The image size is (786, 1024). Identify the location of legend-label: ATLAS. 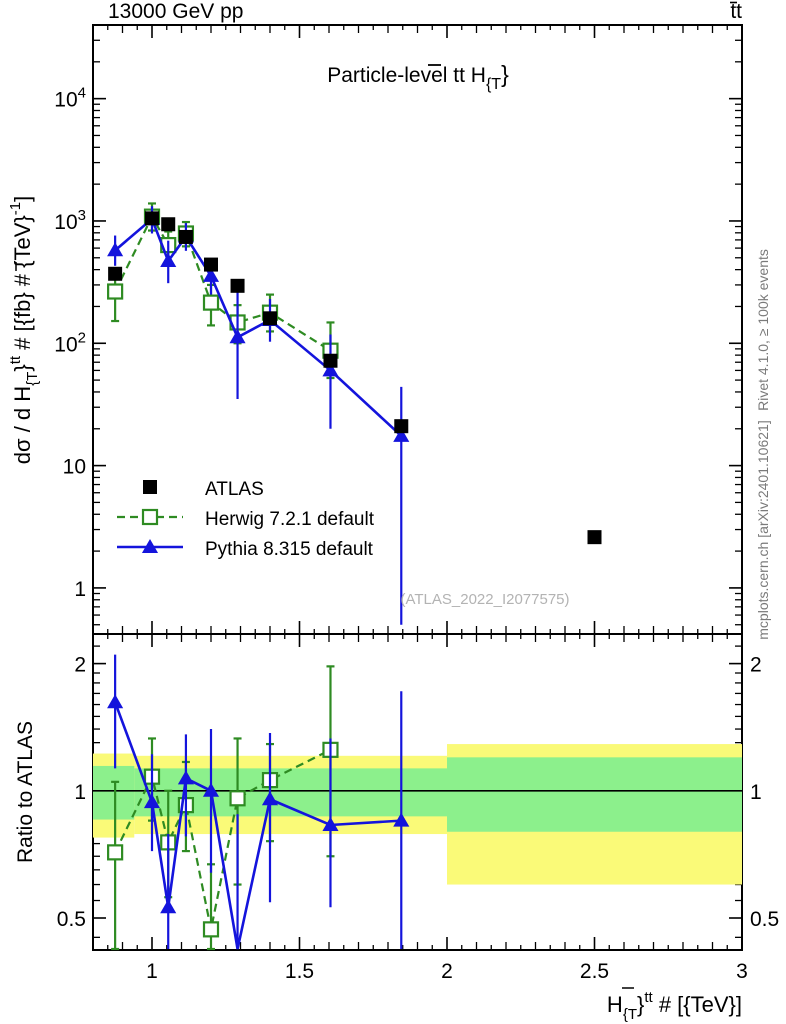
(234, 489).